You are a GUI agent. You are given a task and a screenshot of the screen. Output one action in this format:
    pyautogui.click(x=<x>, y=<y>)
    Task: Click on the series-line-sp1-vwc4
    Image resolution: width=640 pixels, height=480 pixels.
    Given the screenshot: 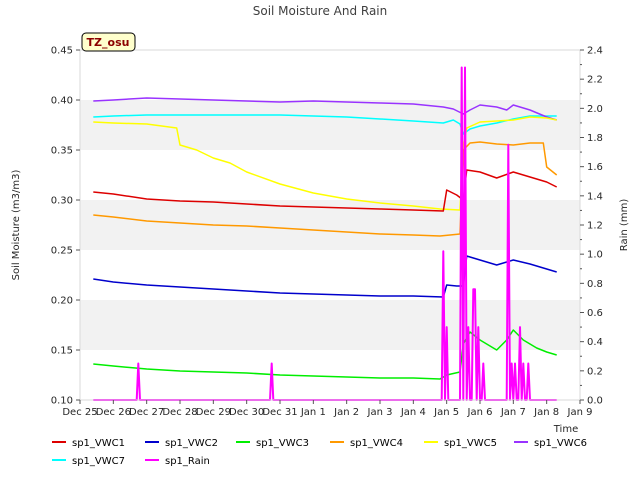 What is the action you would take?
    pyautogui.click(x=325, y=189)
    